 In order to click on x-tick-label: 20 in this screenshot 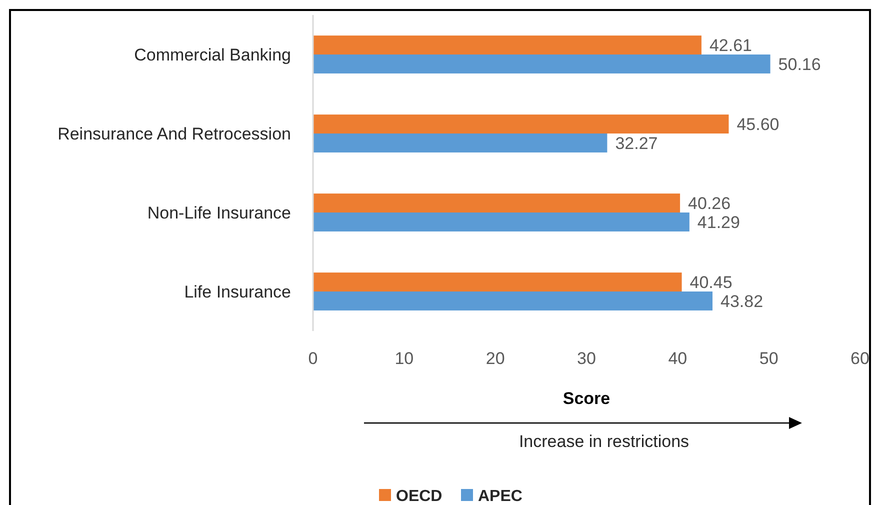, I will do `click(495, 358)`.